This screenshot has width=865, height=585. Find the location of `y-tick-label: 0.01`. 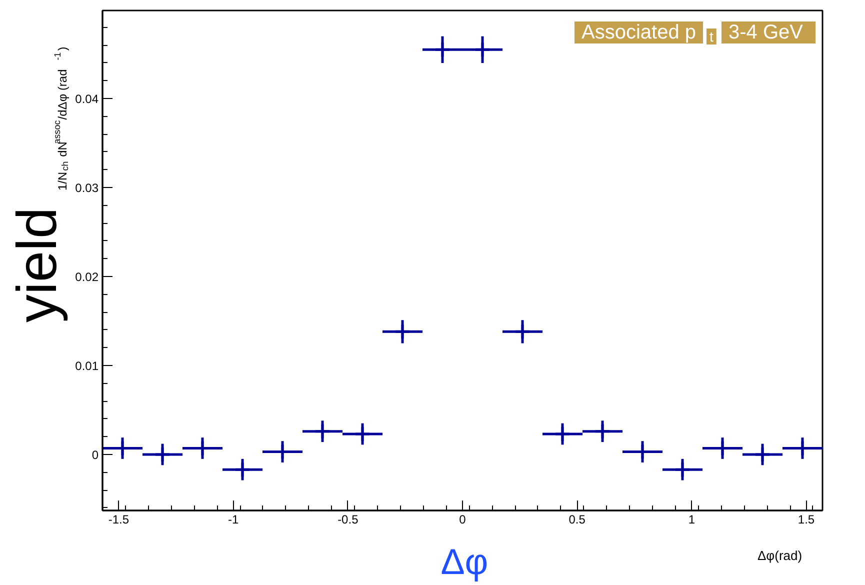

y-tick-label: 0.01 is located at coordinates (87, 365).